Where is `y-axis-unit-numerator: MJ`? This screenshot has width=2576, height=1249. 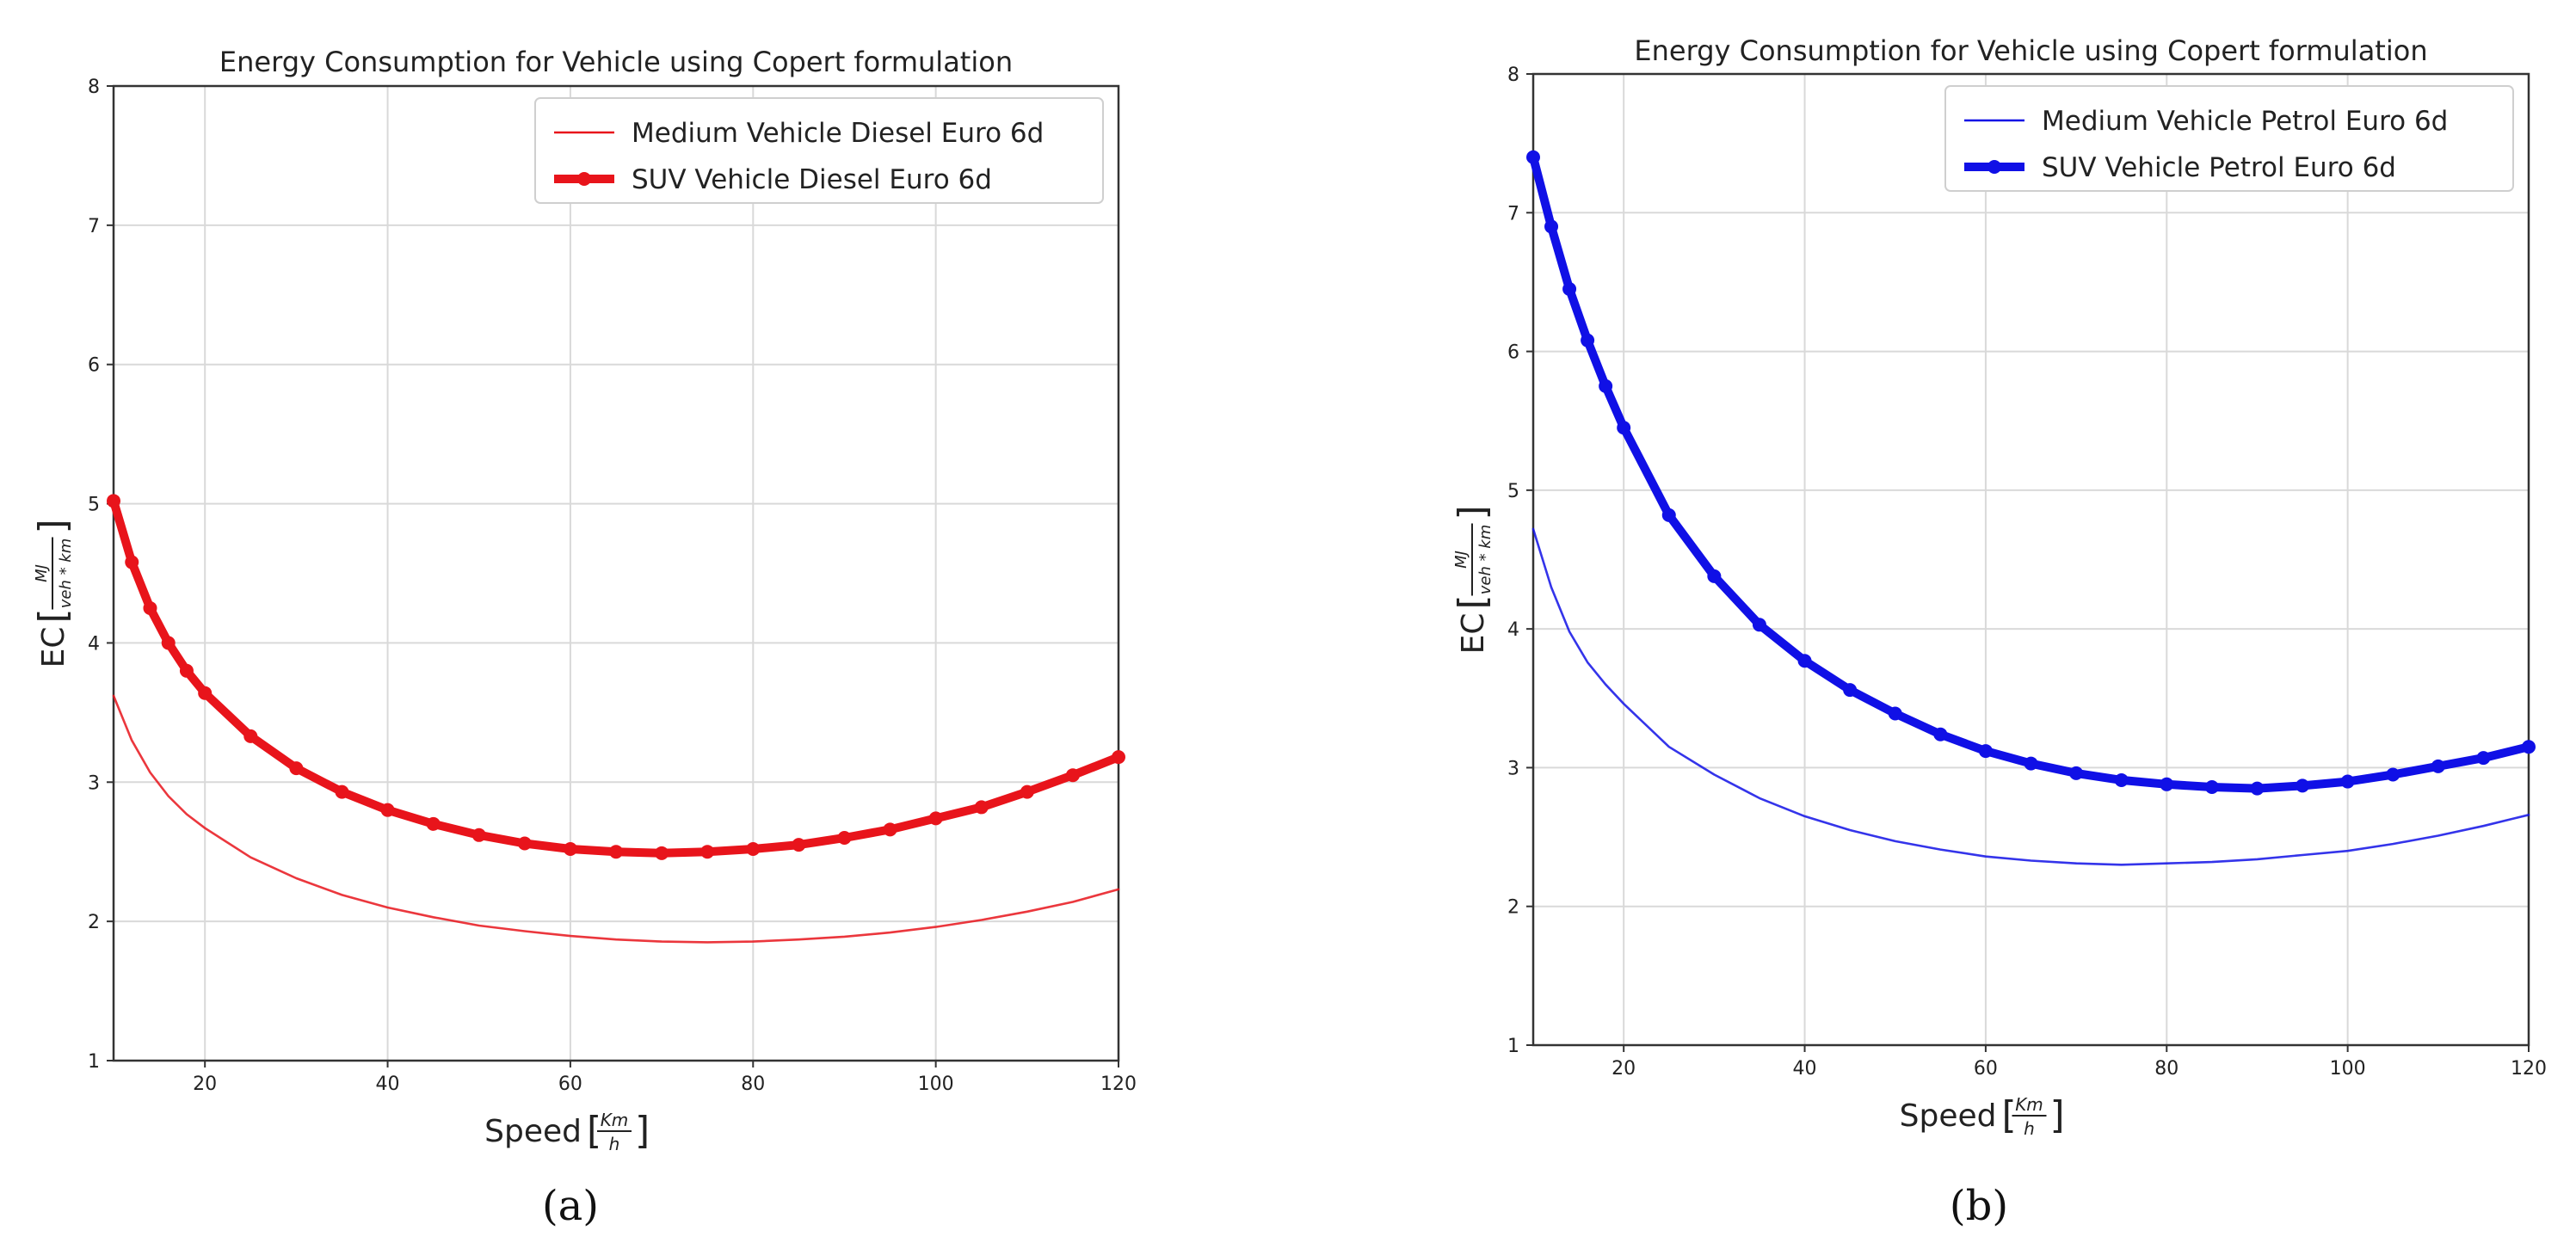
y-axis-unit-numerator: MJ is located at coordinates (42, 573).